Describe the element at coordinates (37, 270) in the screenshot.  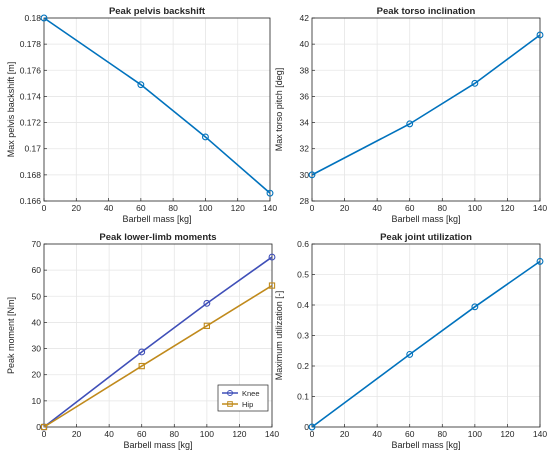
I see `y-tick-label: 60` at that location.